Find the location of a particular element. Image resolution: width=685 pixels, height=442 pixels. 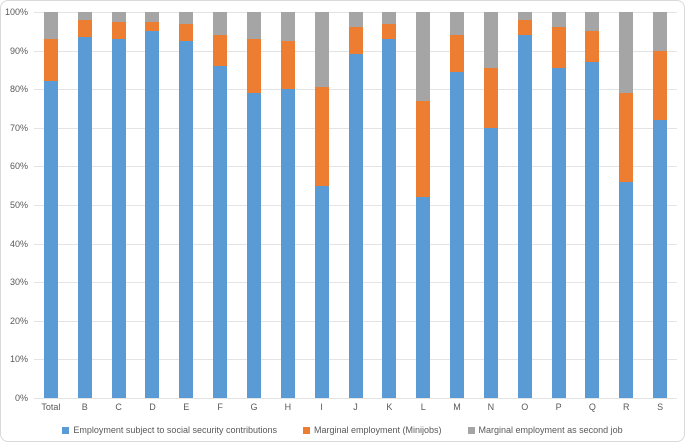

stacked-bar-f is located at coordinates (220, 205).